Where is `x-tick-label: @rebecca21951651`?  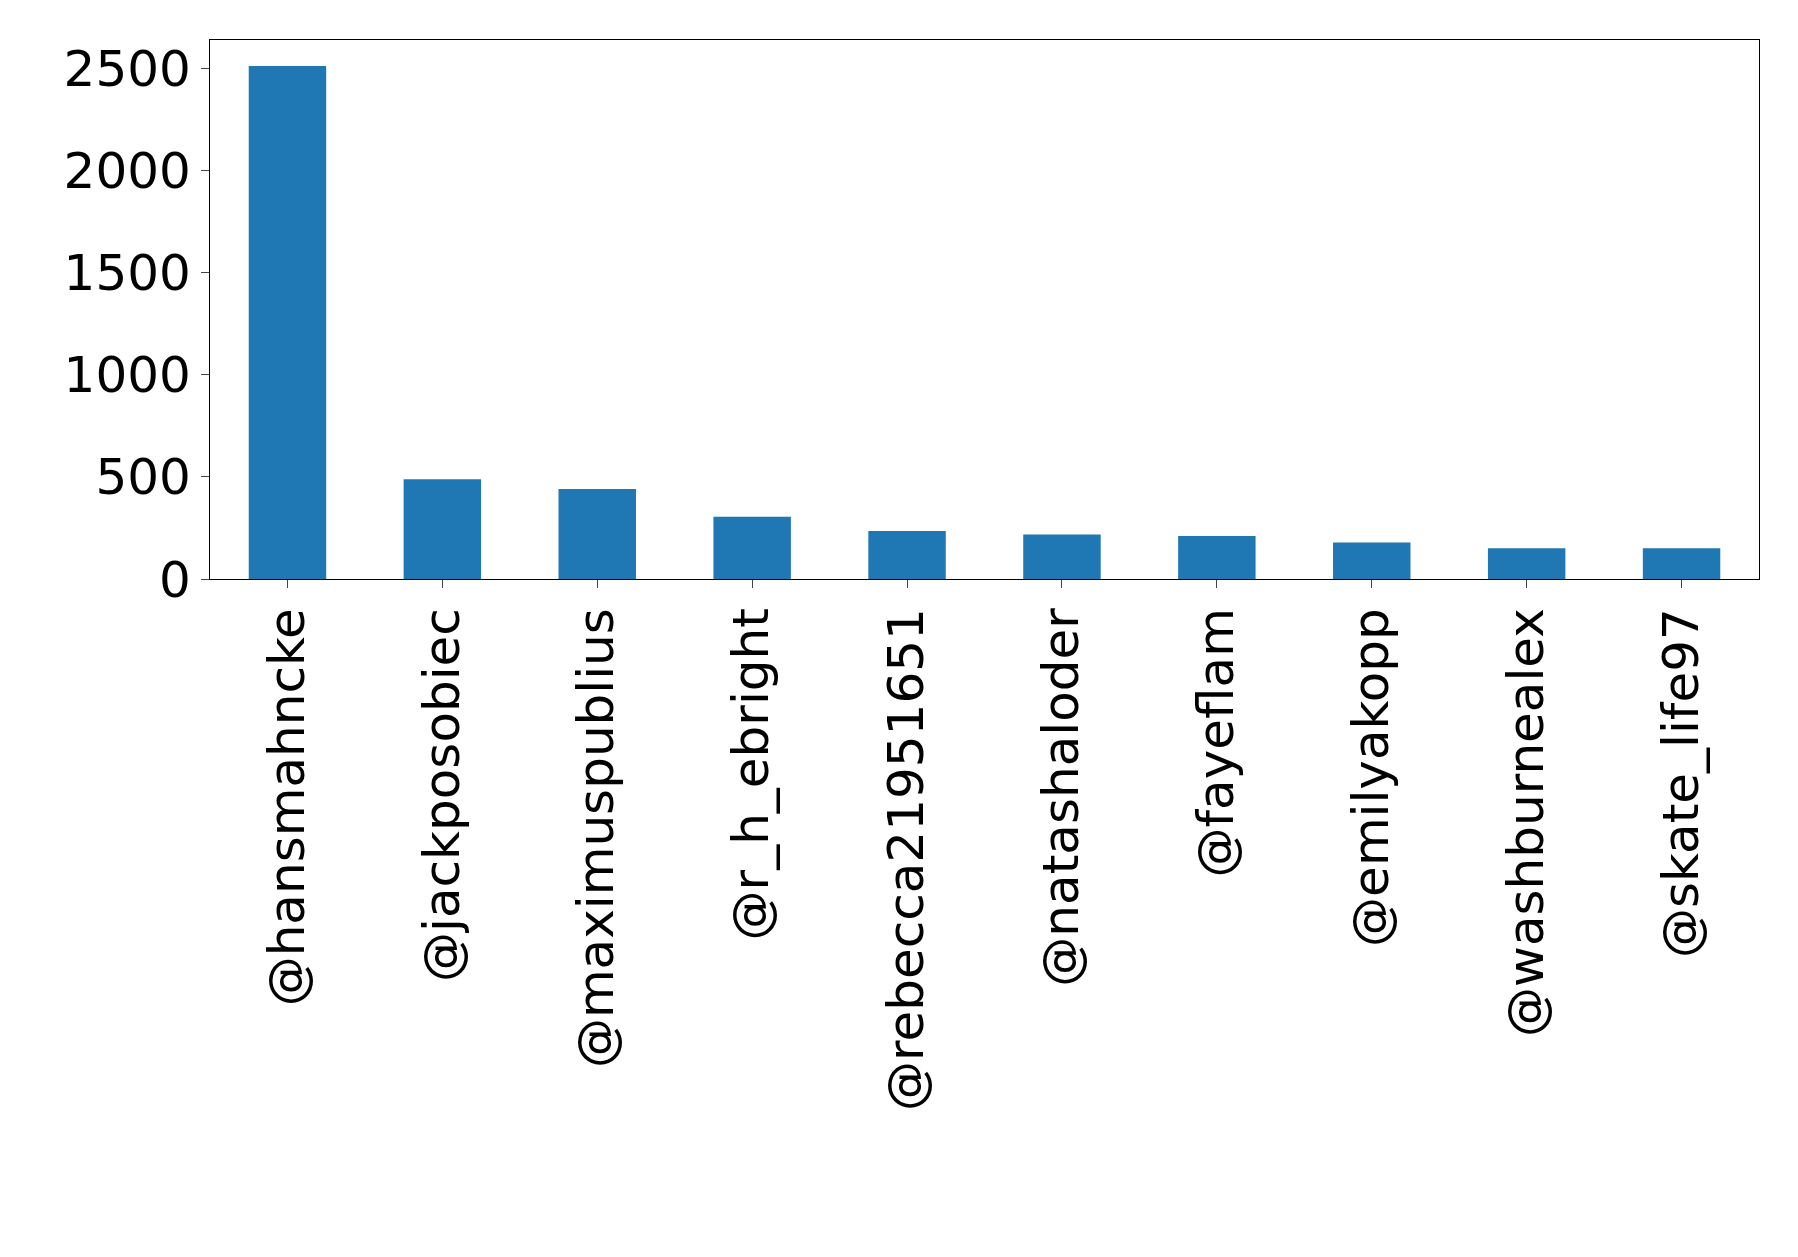 x-tick-label: @rebecca21951651 is located at coordinates (906, 859).